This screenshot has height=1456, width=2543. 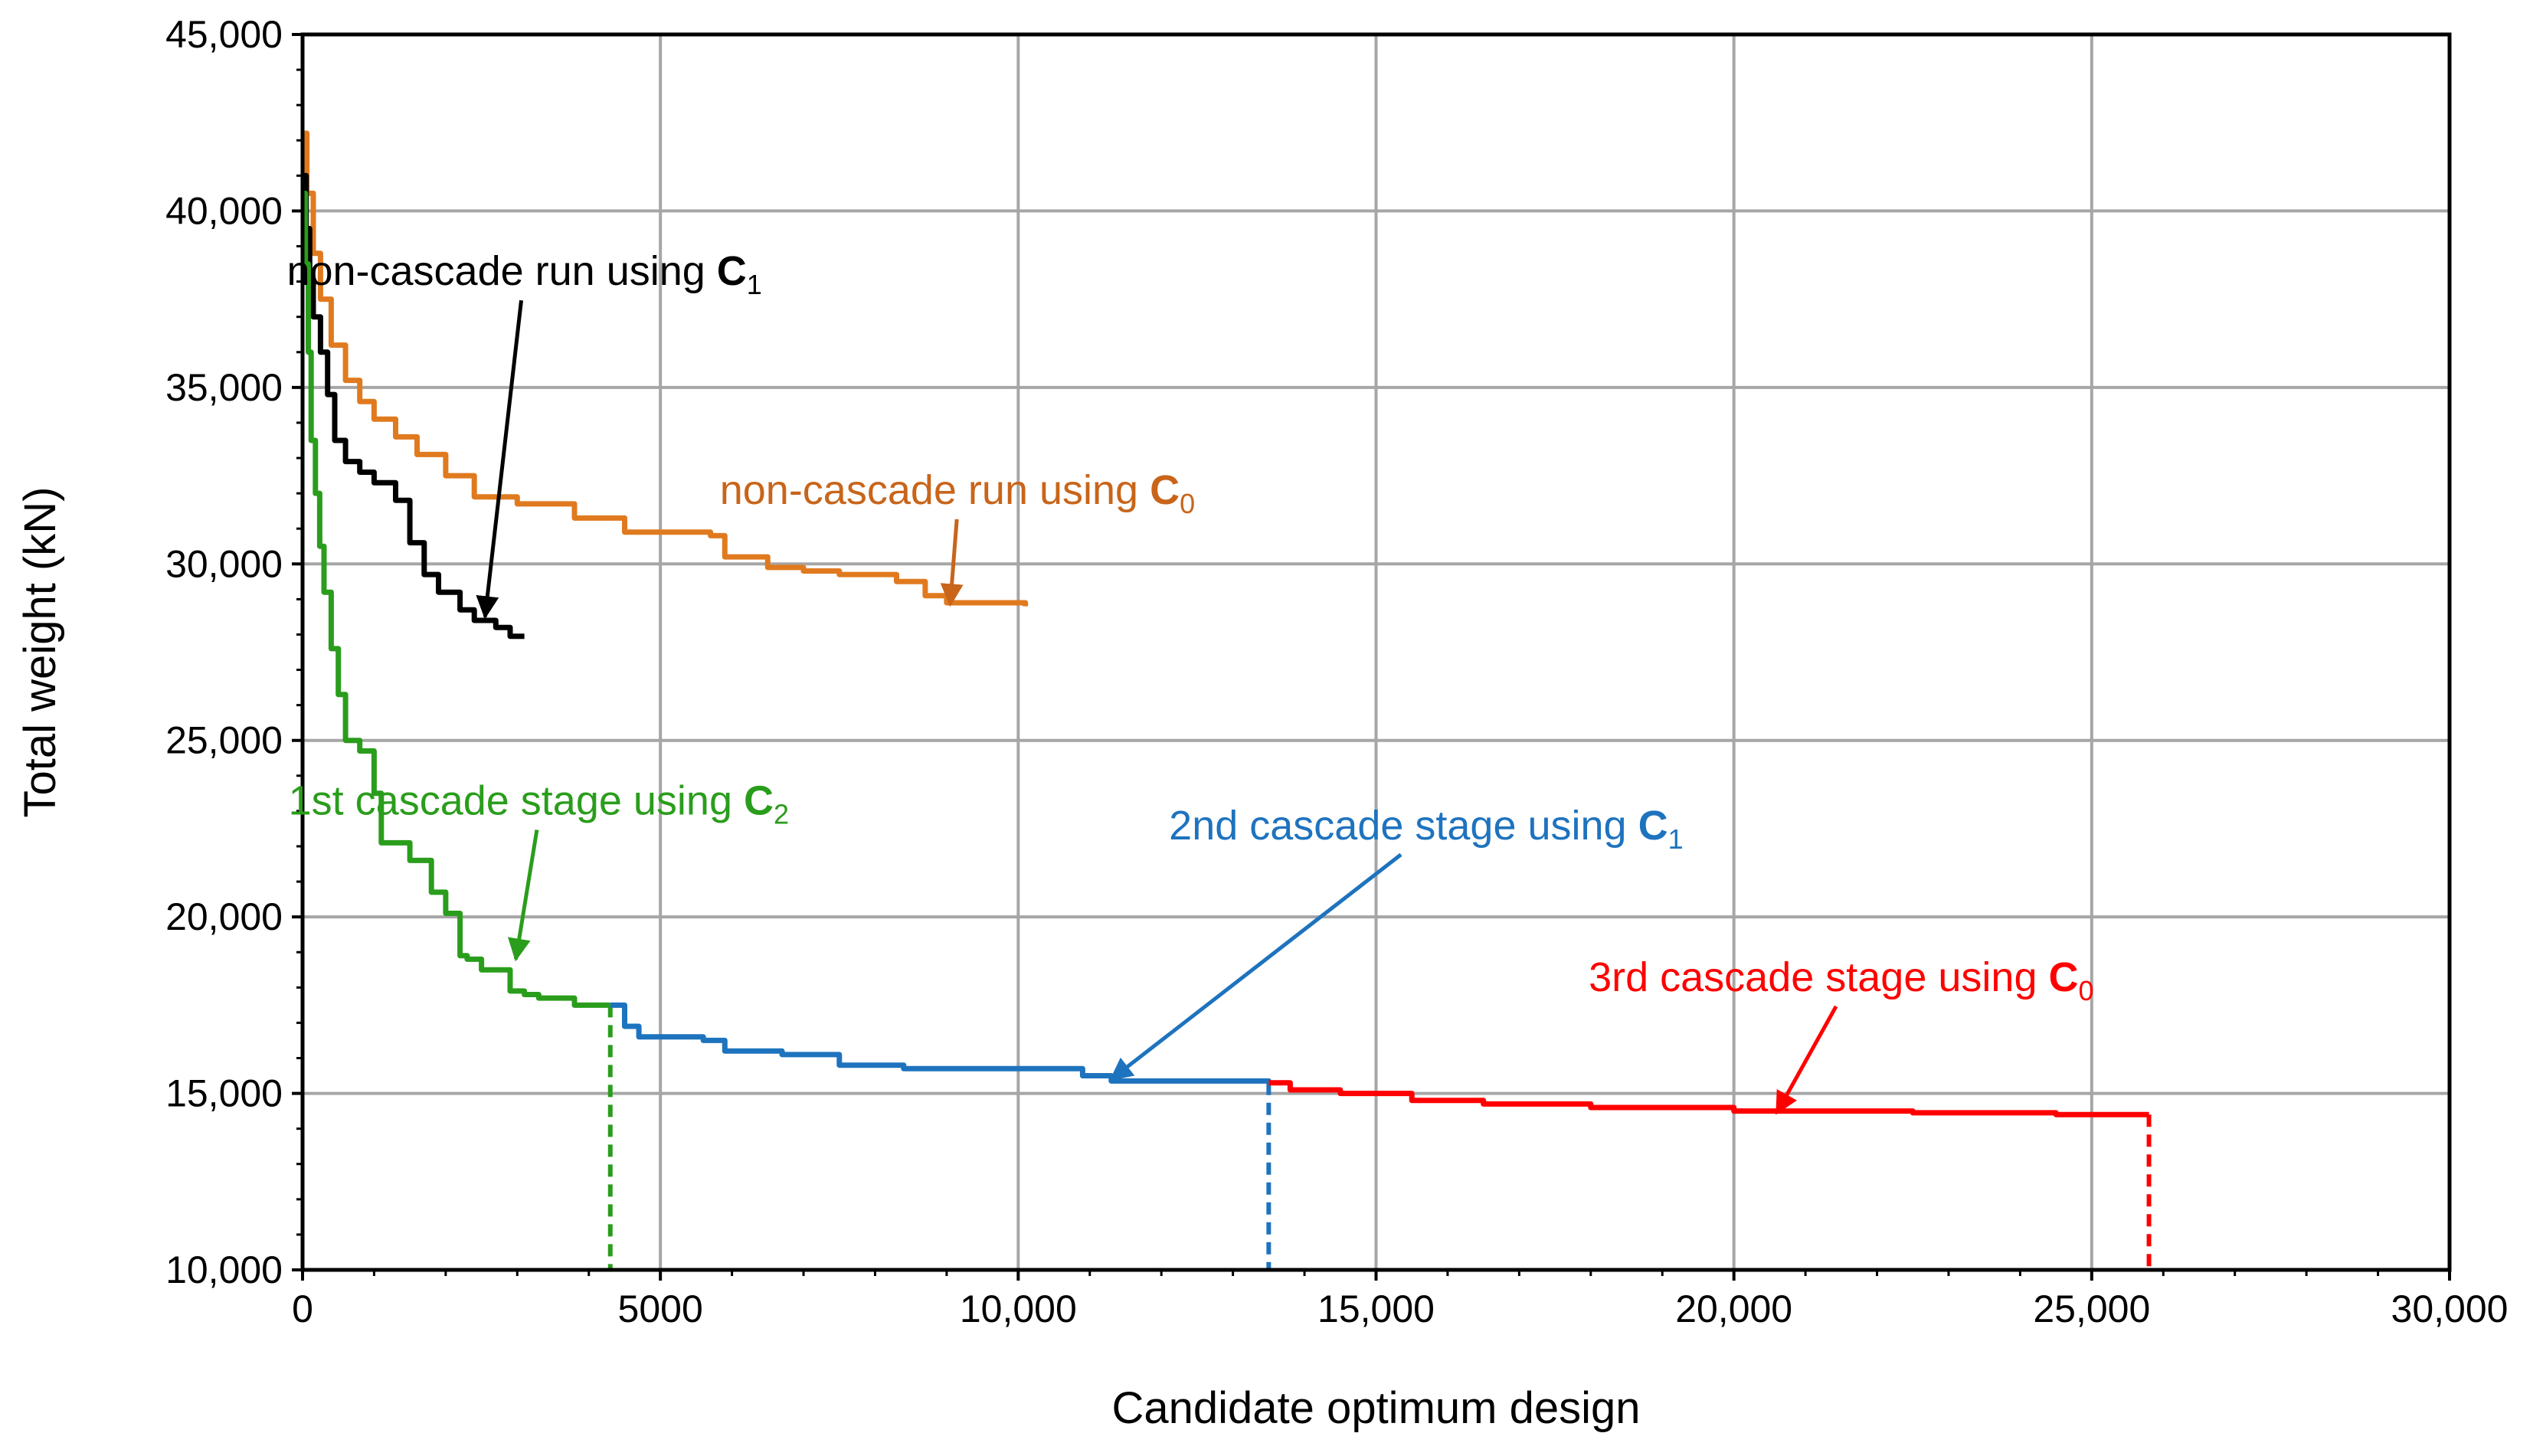 What do you see at coordinates (2091, 1308) in the screenshot?
I see `x-tick-label: 25,000` at bounding box center [2091, 1308].